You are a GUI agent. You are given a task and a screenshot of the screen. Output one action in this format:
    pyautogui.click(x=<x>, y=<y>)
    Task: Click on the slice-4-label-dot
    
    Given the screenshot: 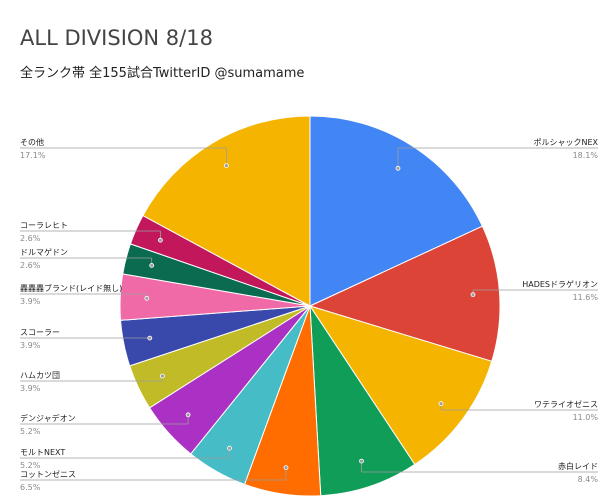 What is the action you would take?
    pyautogui.click(x=361, y=461)
    